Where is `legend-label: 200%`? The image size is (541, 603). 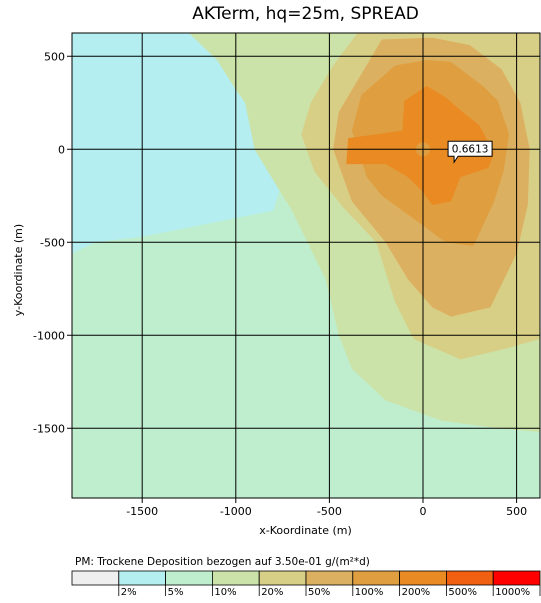
legend-label: 200% is located at coordinates (416, 592).